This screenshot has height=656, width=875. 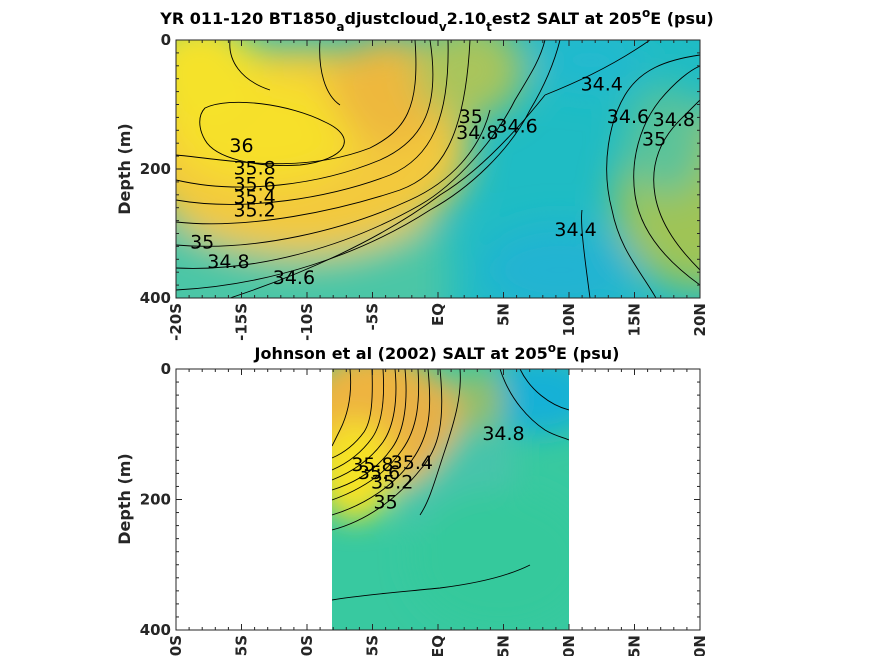 I want to click on top-y-tick-label: 0, so click(x=166, y=40).